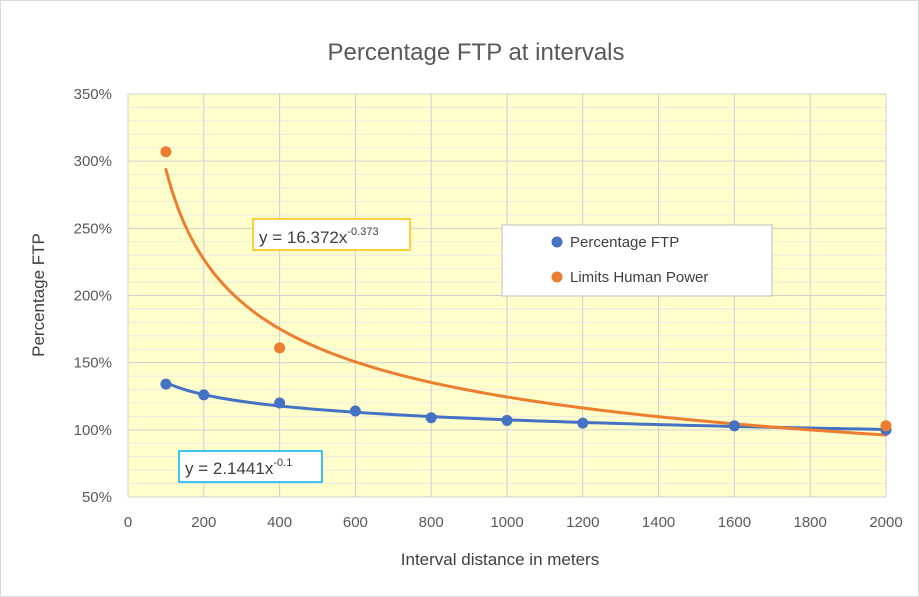 Image resolution: width=919 pixels, height=597 pixels. What do you see at coordinates (279, 522) in the screenshot?
I see `x-tick-label: 400` at bounding box center [279, 522].